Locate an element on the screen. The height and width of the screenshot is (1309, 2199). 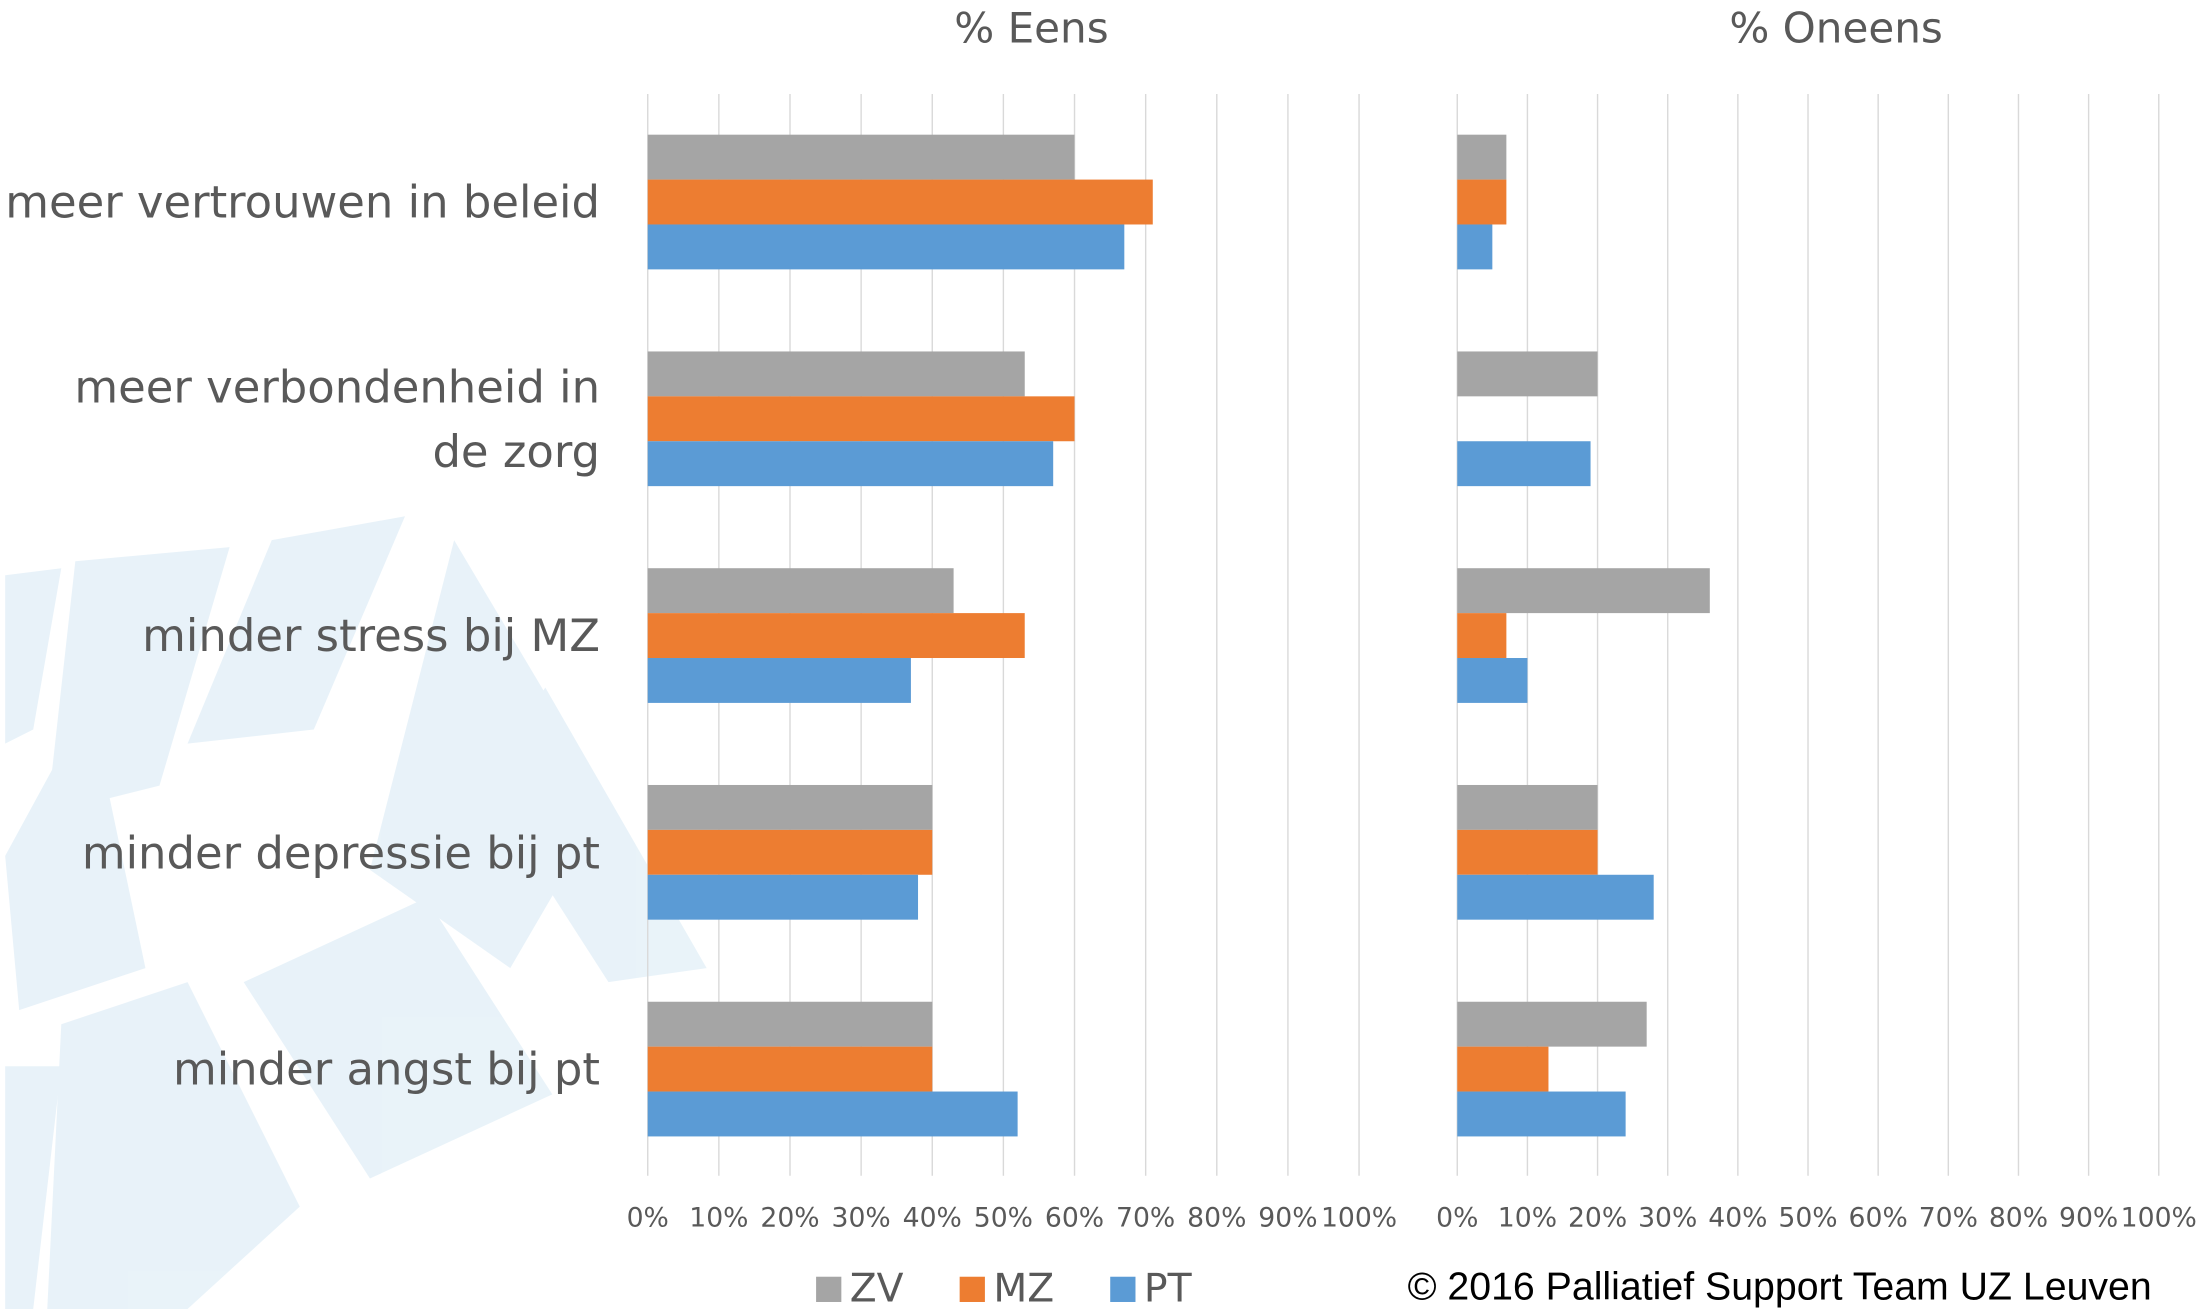
legend-label: MZ is located at coordinates (1023, 1287).